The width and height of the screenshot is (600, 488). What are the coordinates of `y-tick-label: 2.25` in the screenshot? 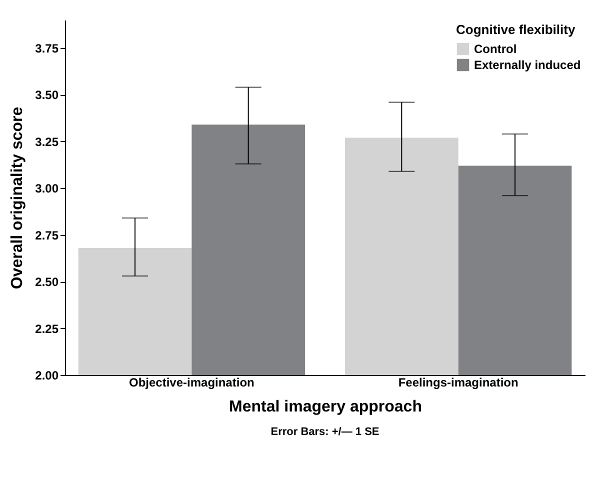 It's located at (47, 329).